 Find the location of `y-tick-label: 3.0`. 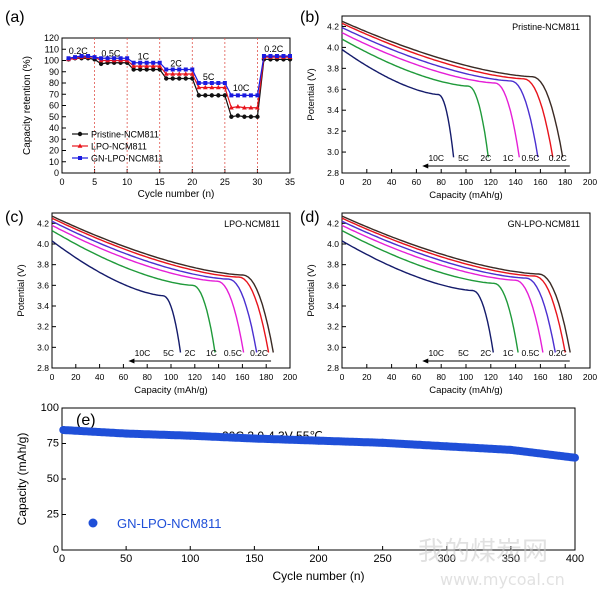

y-tick-label: 3.0 is located at coordinates (333, 152).